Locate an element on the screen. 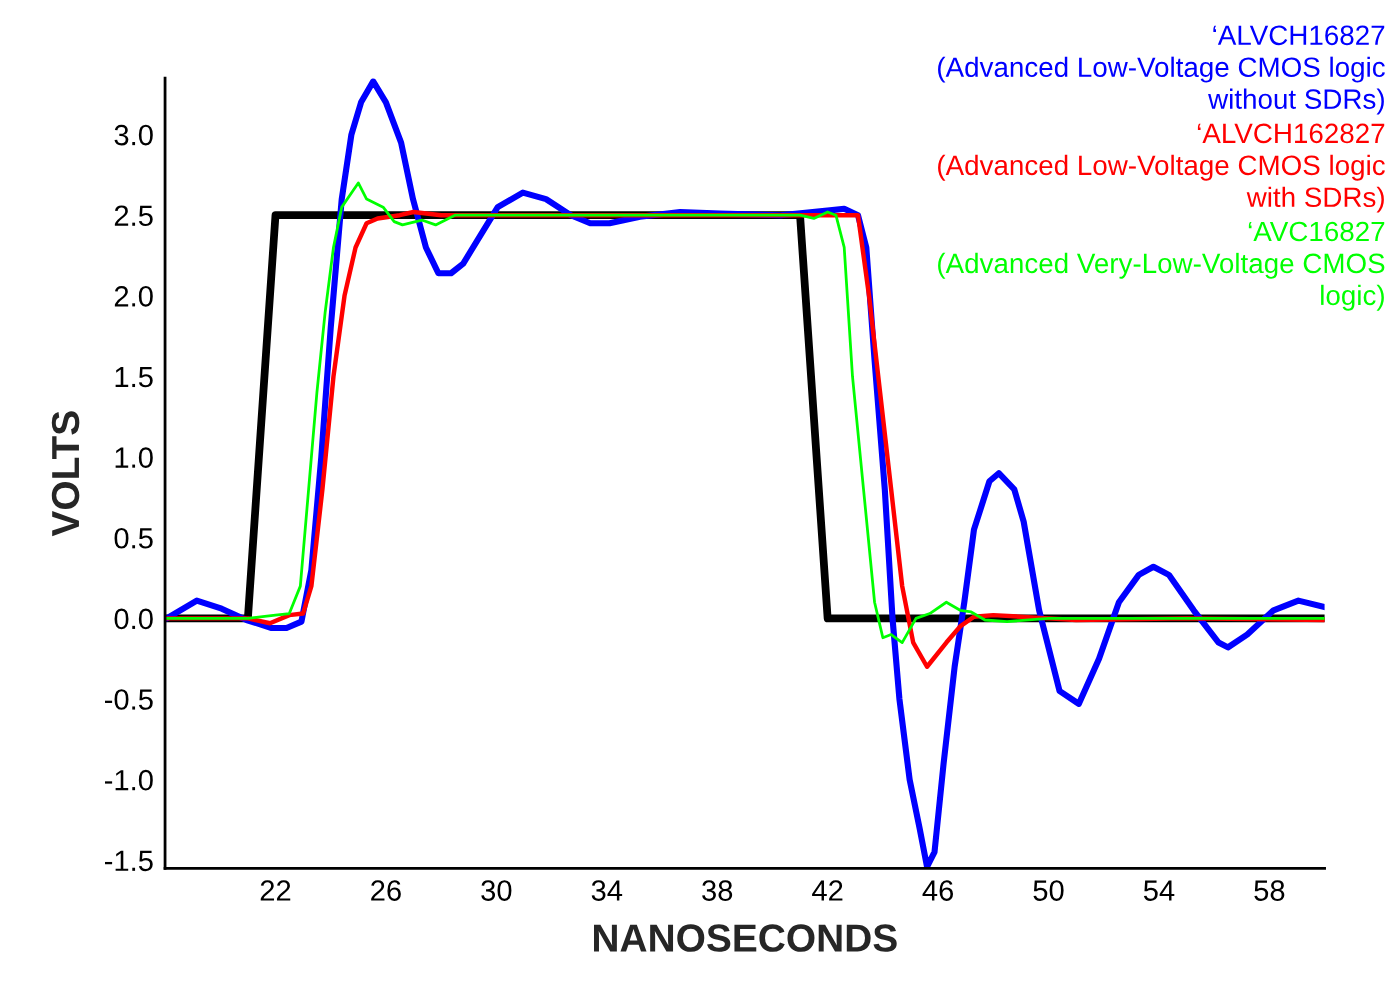 The height and width of the screenshot is (989, 1387). x-tick-label: 30 is located at coordinates (496, 890).